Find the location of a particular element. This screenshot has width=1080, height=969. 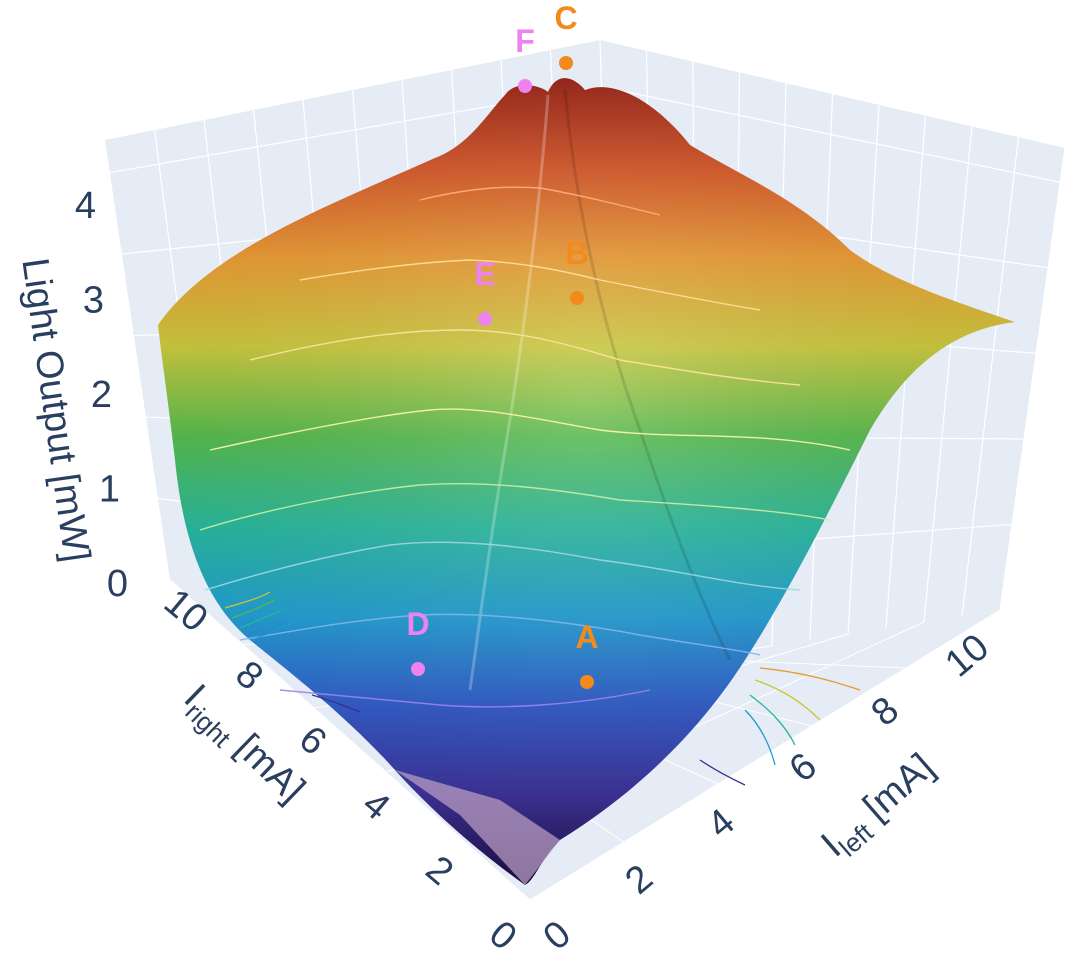

point-label-e: E is located at coordinates (484, 274).